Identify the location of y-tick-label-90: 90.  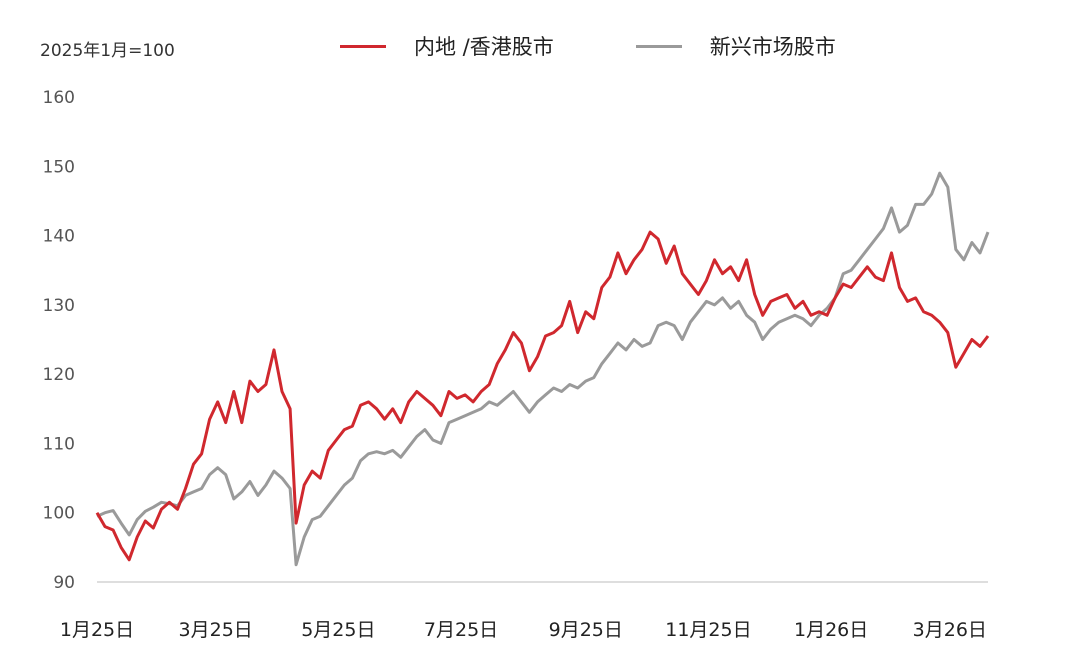
(64, 583).